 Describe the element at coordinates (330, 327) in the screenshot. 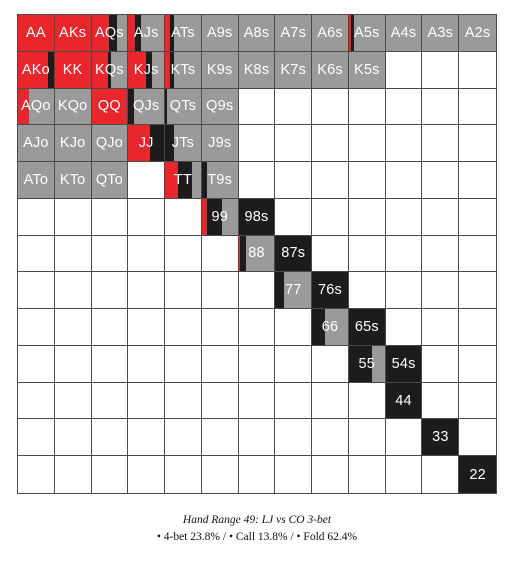

I see `hand-label: 66` at that location.